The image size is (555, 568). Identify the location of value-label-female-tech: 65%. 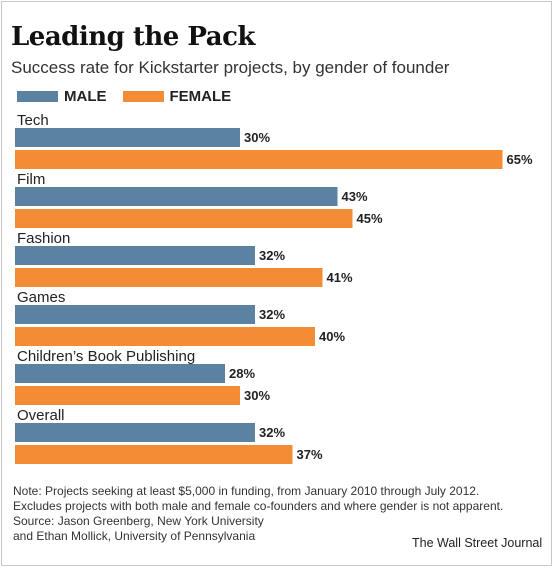
(520, 159).